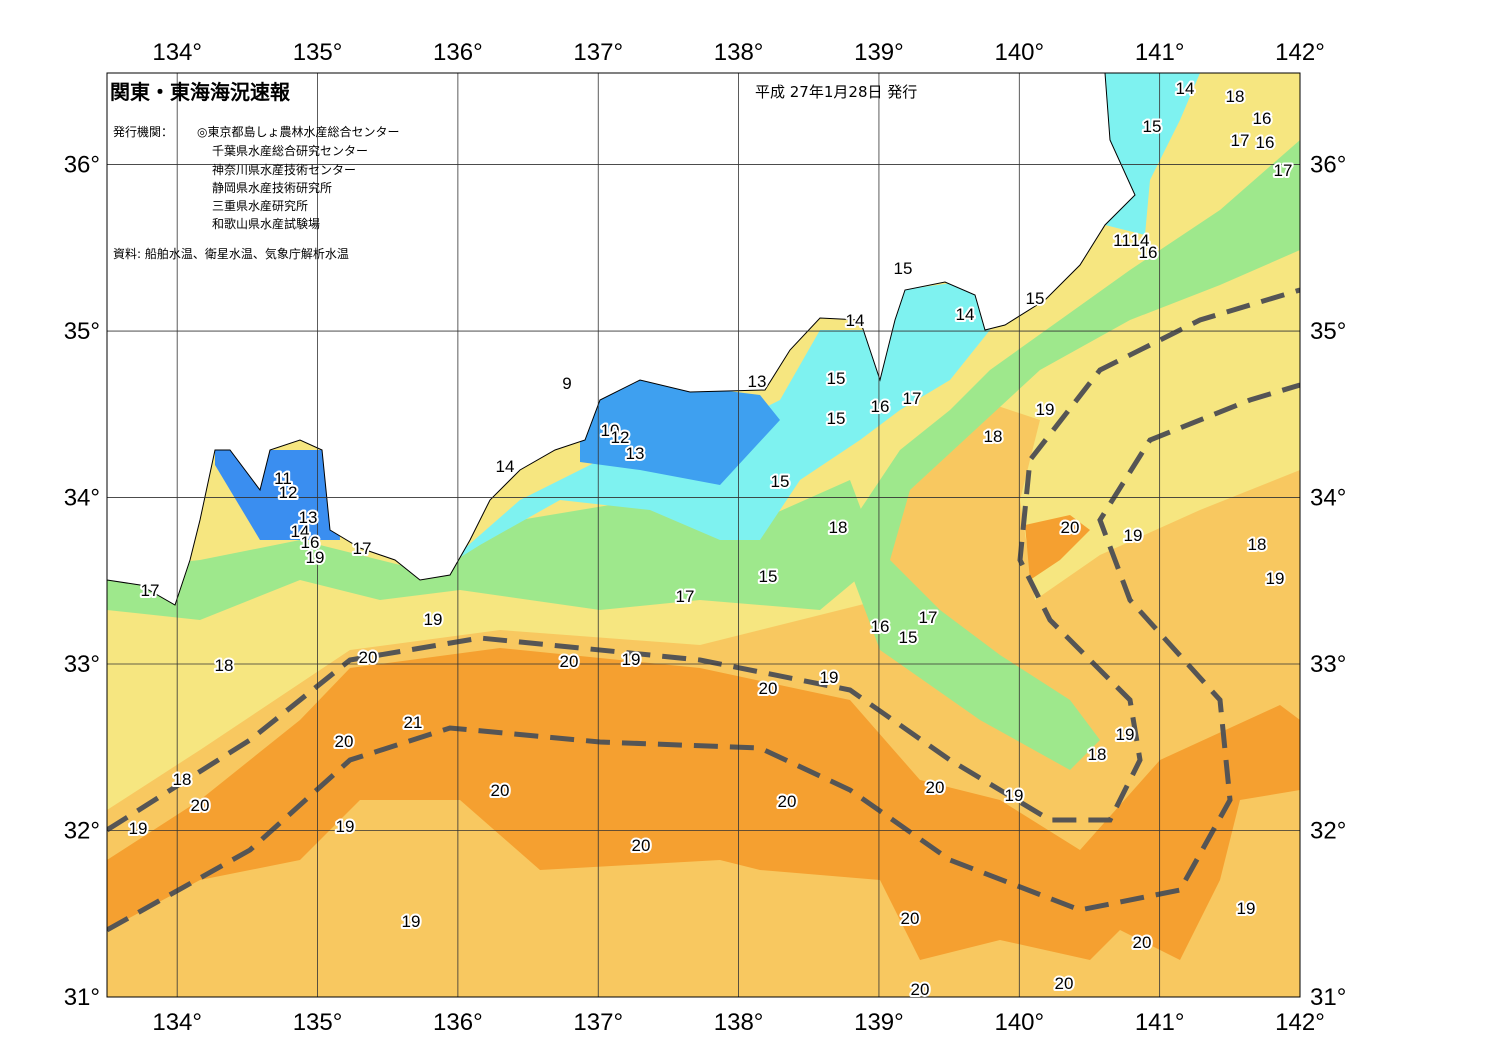  What do you see at coordinates (680, 432) in the screenshot?
I see `zone-blue` at bounding box center [680, 432].